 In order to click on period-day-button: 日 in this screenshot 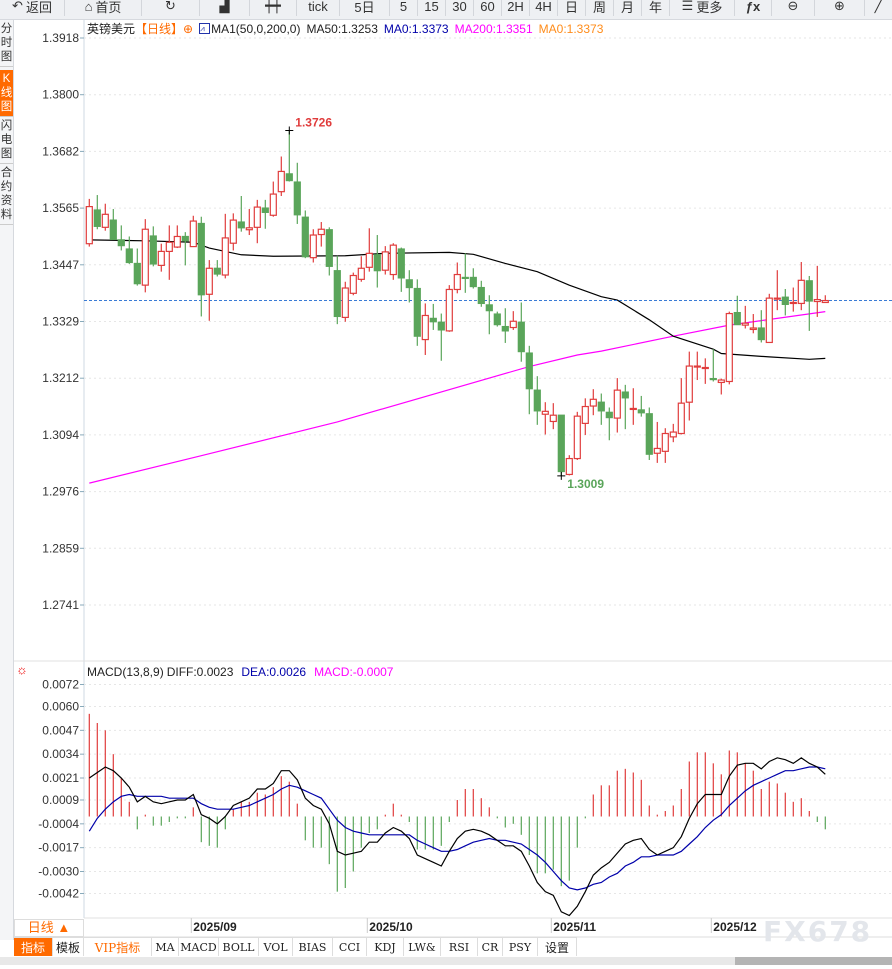, I will do `click(572, 8)`.